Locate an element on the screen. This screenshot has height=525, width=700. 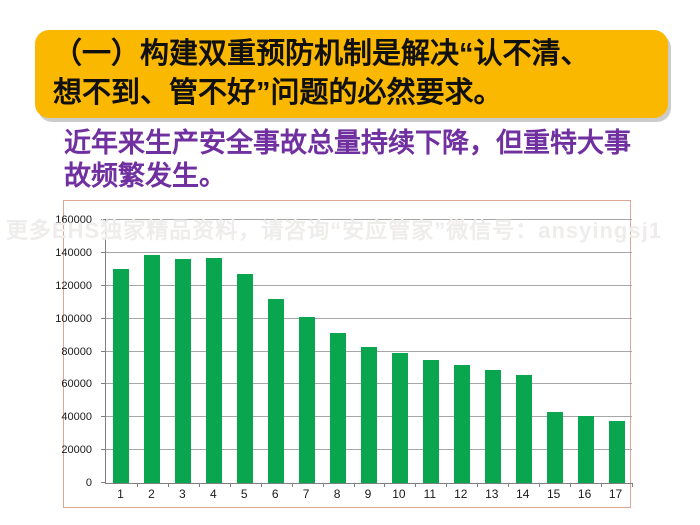
x-tick-label: 17 is located at coordinates (615, 494).